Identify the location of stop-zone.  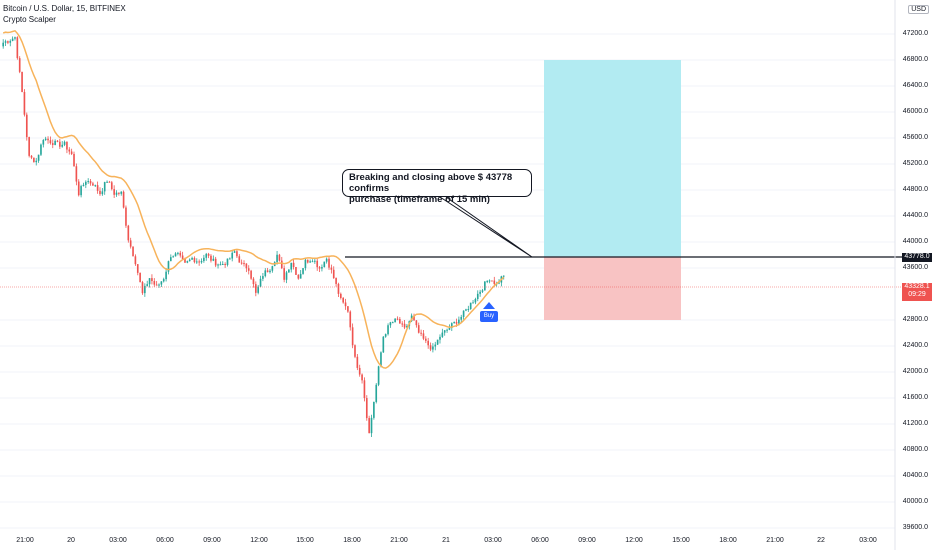
(612, 288).